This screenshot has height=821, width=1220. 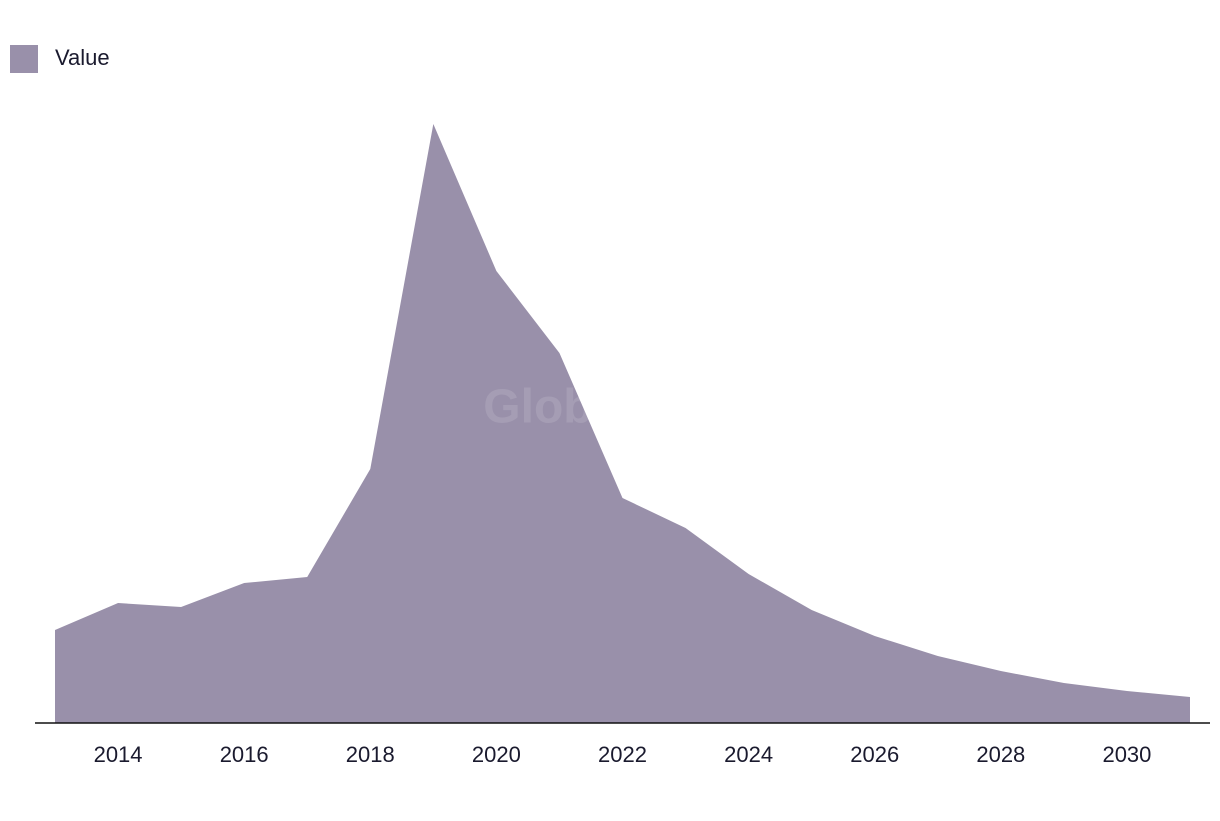 I want to click on watermark: GlobalData, so click(x=610, y=407).